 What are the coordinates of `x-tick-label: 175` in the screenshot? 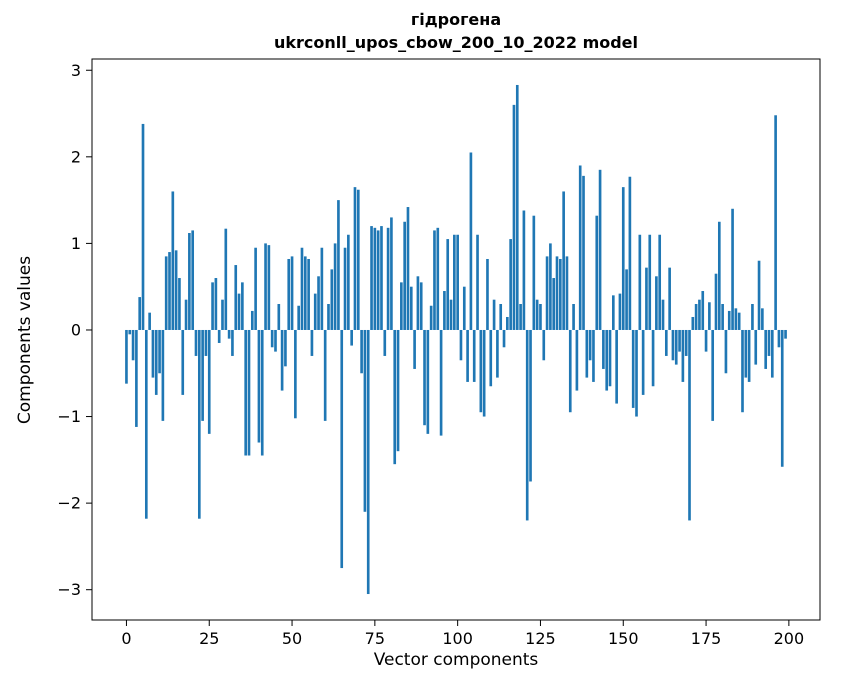 It's located at (706, 638).